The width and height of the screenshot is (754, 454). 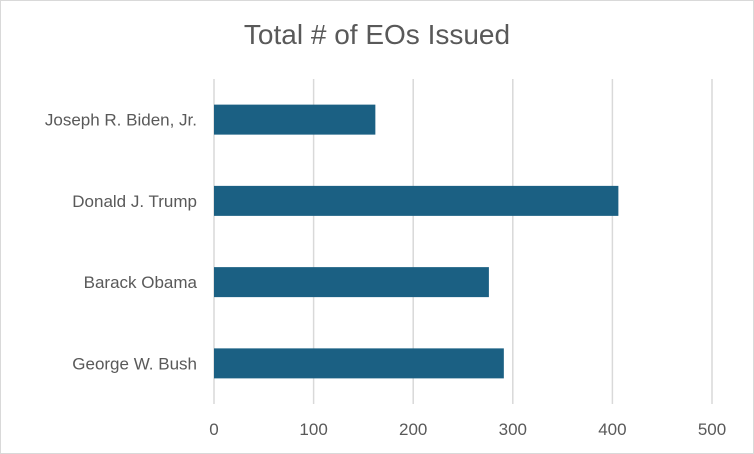 What do you see at coordinates (141, 282) in the screenshot?
I see `category-label: Barack Obama` at bounding box center [141, 282].